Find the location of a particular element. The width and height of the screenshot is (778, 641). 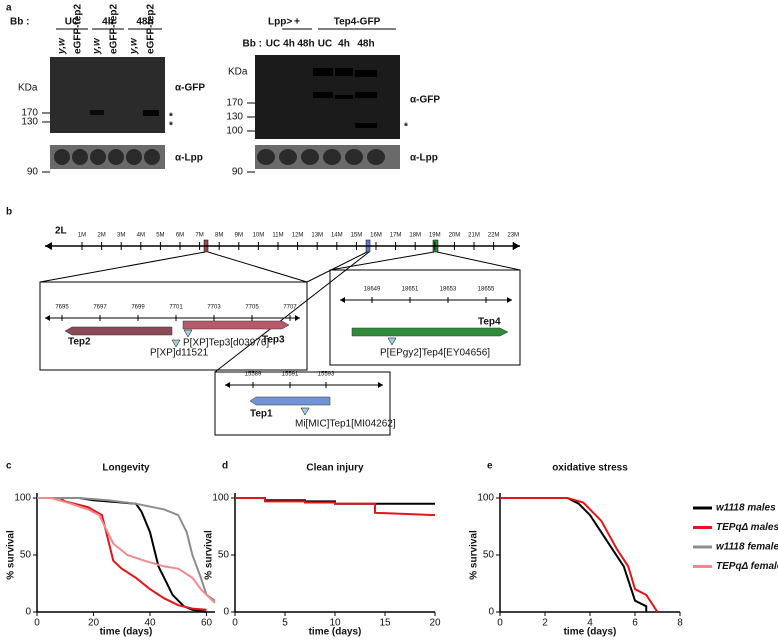

mini-tick-label: 18655 is located at coordinates (486, 290).